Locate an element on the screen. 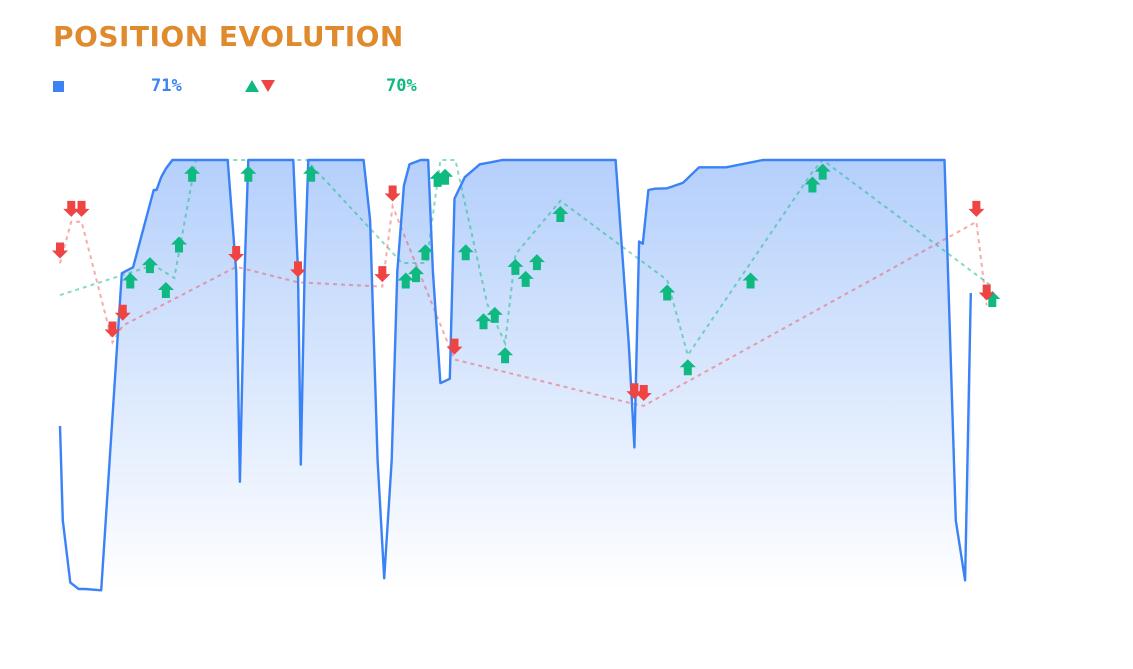 Image resolution: width=1133 pixels, height=669 pixels. buy-legend-icon is located at coordinates (252, 86).